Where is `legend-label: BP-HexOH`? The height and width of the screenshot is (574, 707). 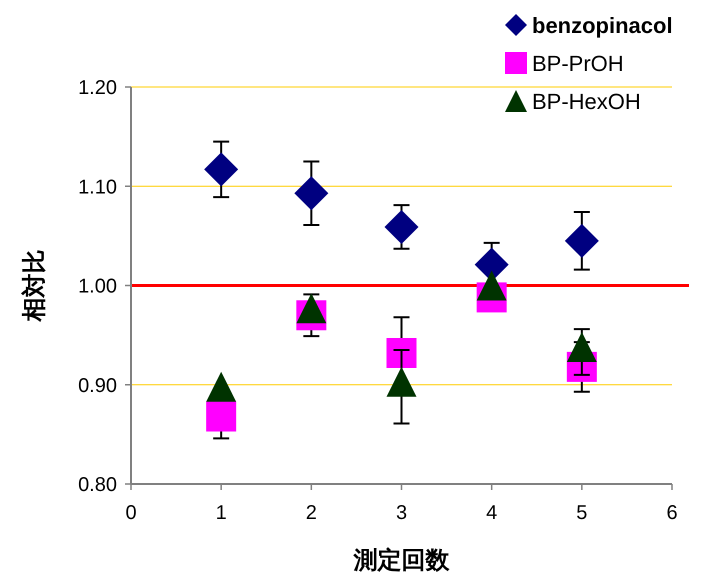 legend-label: BP-HexOH is located at coordinates (586, 101).